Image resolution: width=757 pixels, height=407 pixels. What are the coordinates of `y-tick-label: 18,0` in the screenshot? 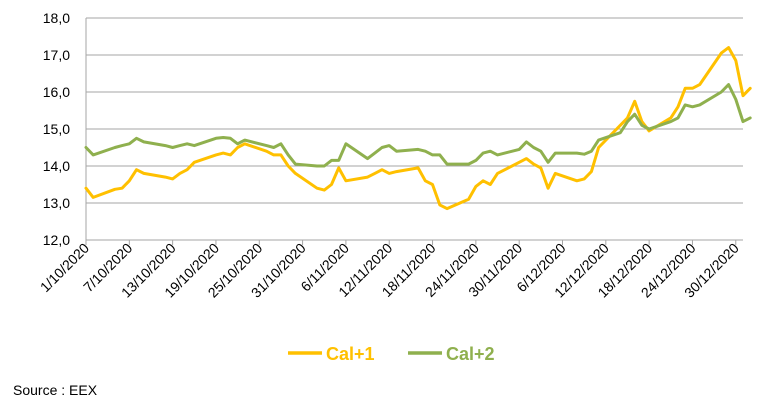 It's located at (56, 18).